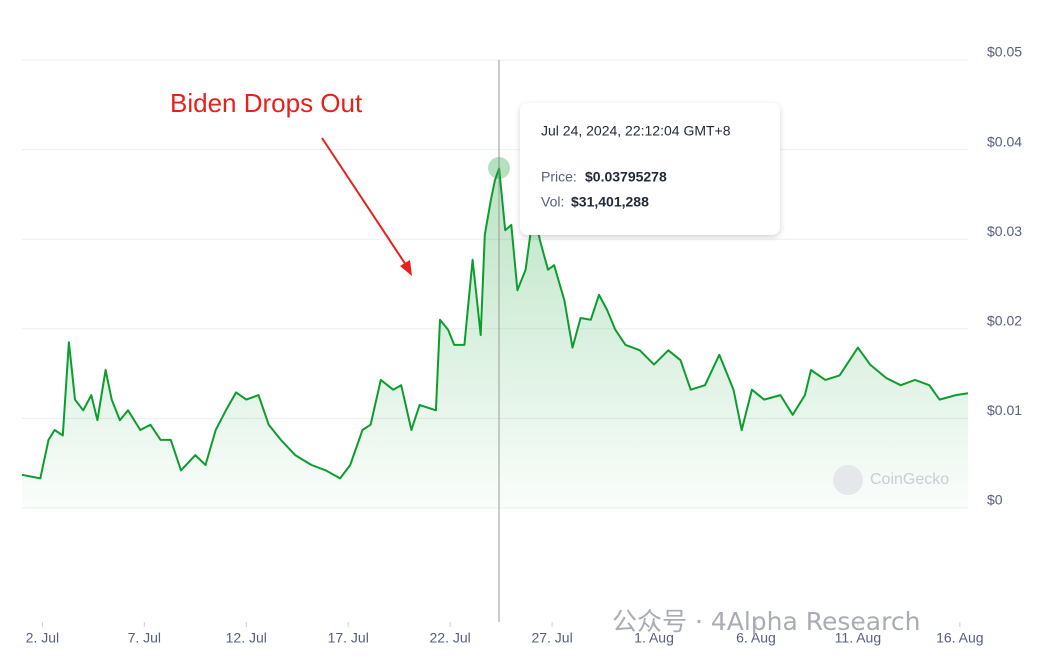  Describe the element at coordinates (626, 177) in the screenshot. I see `tooltip-price: $0.03795278` at that location.